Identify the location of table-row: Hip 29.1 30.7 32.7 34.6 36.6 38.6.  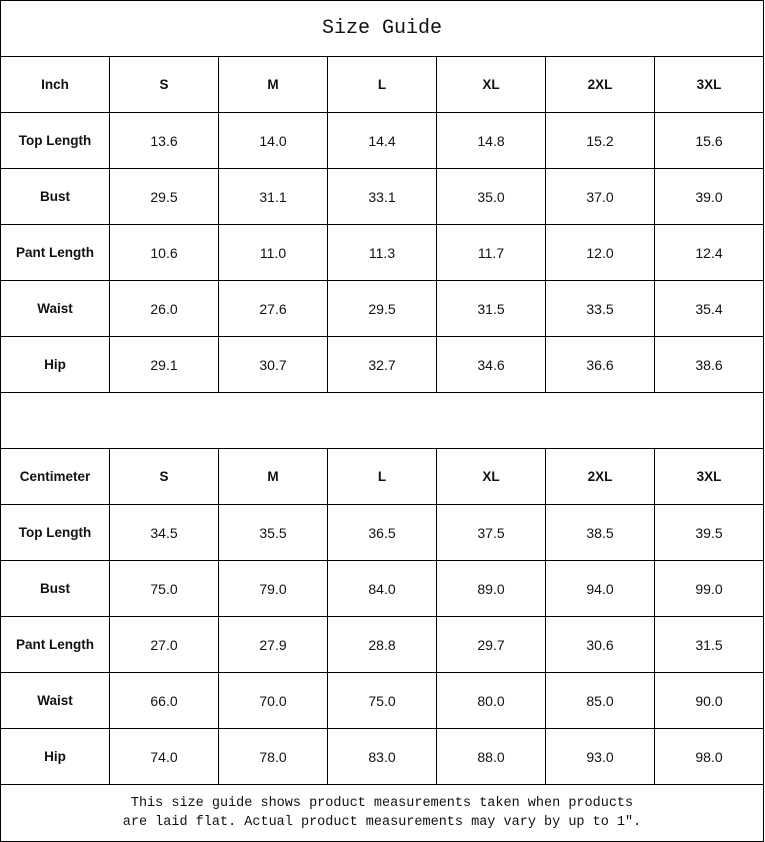
(382, 364).